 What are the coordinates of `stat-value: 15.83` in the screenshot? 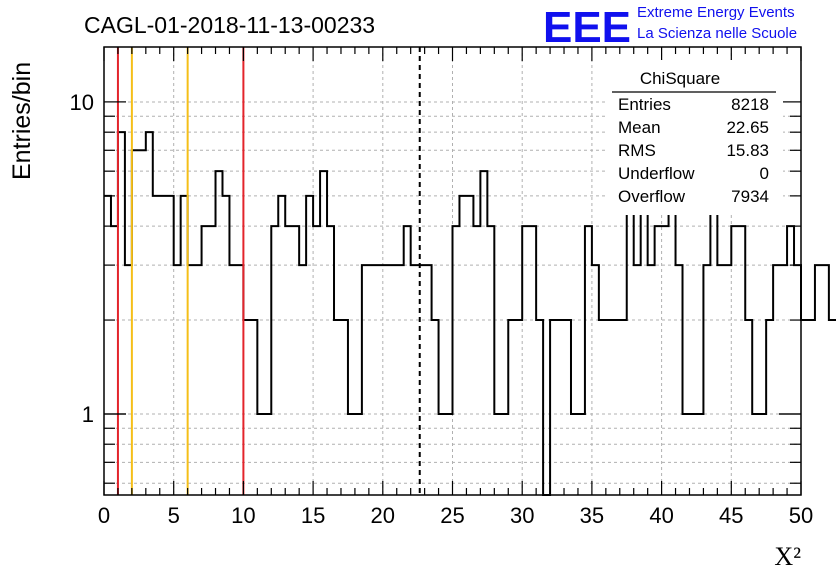 It's located at (747, 150).